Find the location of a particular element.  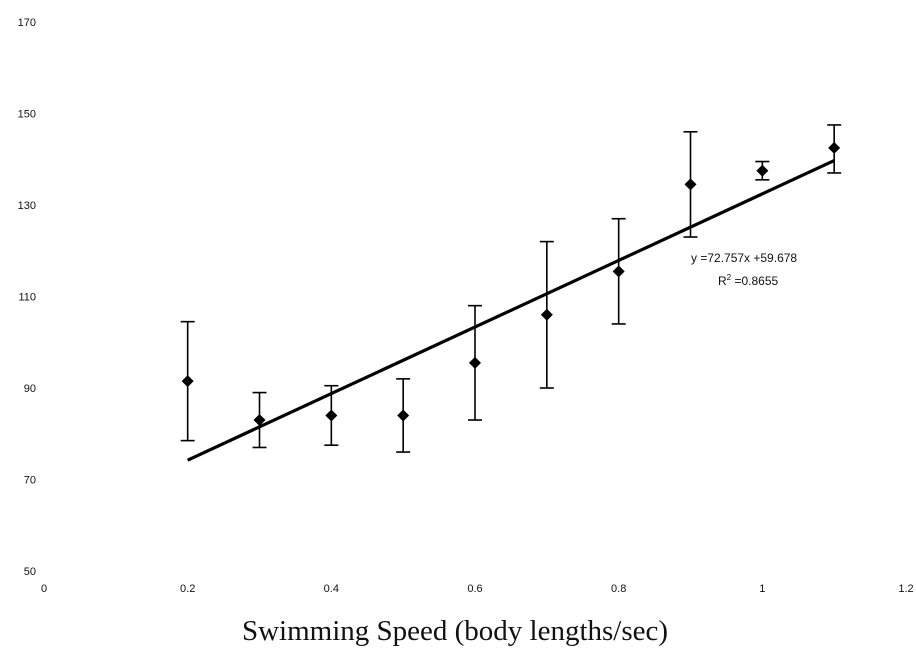

x-tick-label: 0 is located at coordinates (44, 589).